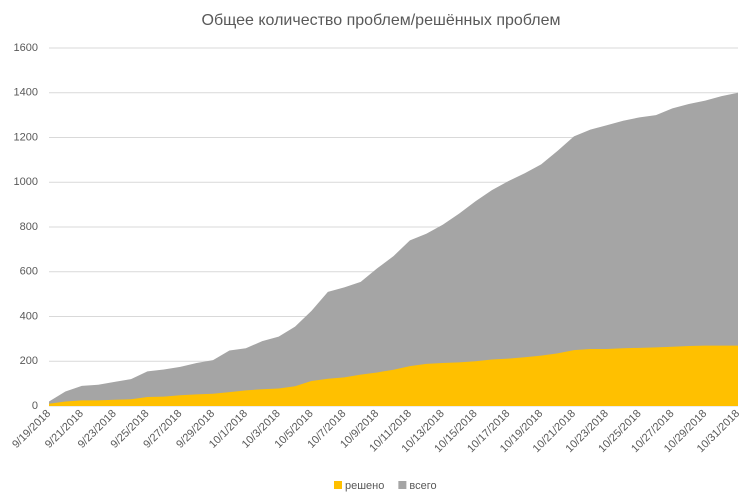  What do you see at coordinates (35, 406) in the screenshot?
I see `y-tick-label: 0` at bounding box center [35, 406].